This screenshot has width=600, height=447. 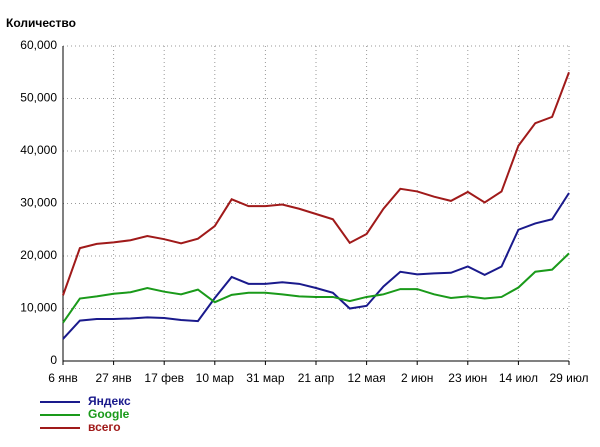 I want to click on x-tick-label: 14 июл, so click(x=518, y=378).